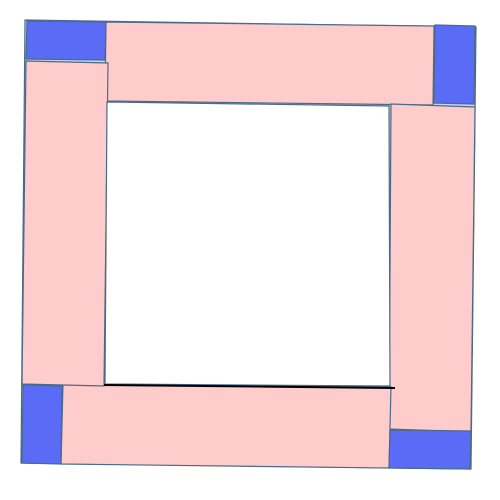 This screenshot has width=500, height=500. I want to click on top-left-square, so click(66, 40).